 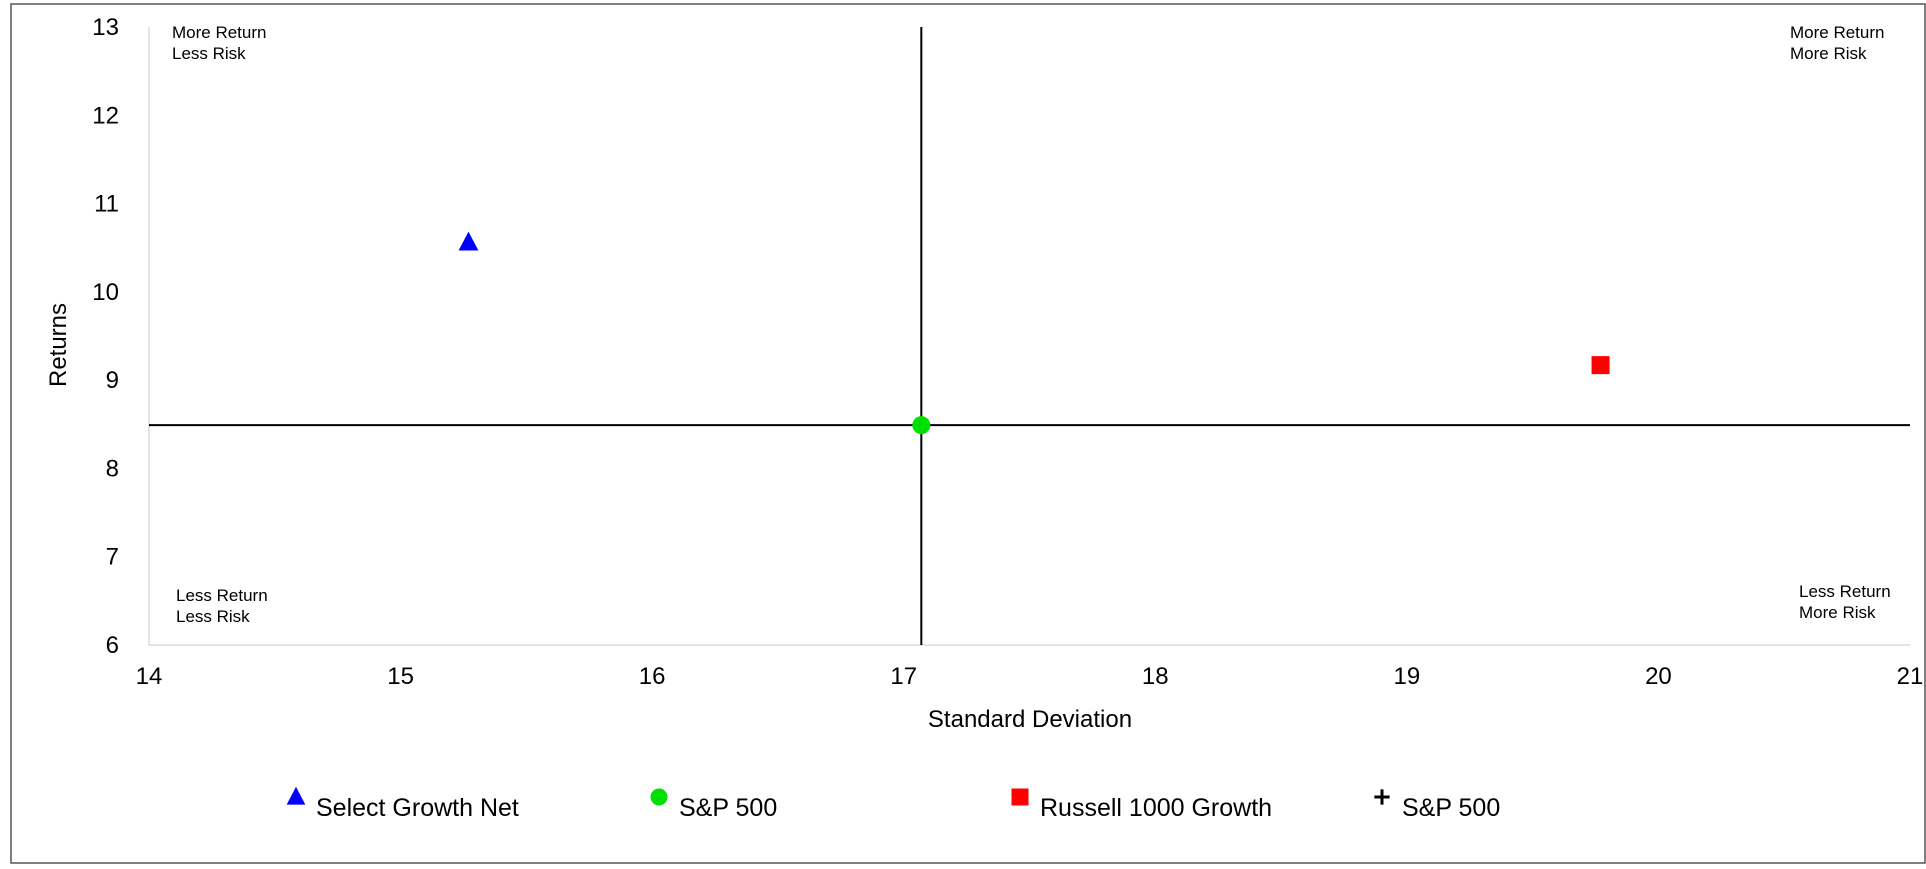 What do you see at coordinates (105, 27) in the screenshot?
I see `y-tick-label-13: 13` at bounding box center [105, 27].